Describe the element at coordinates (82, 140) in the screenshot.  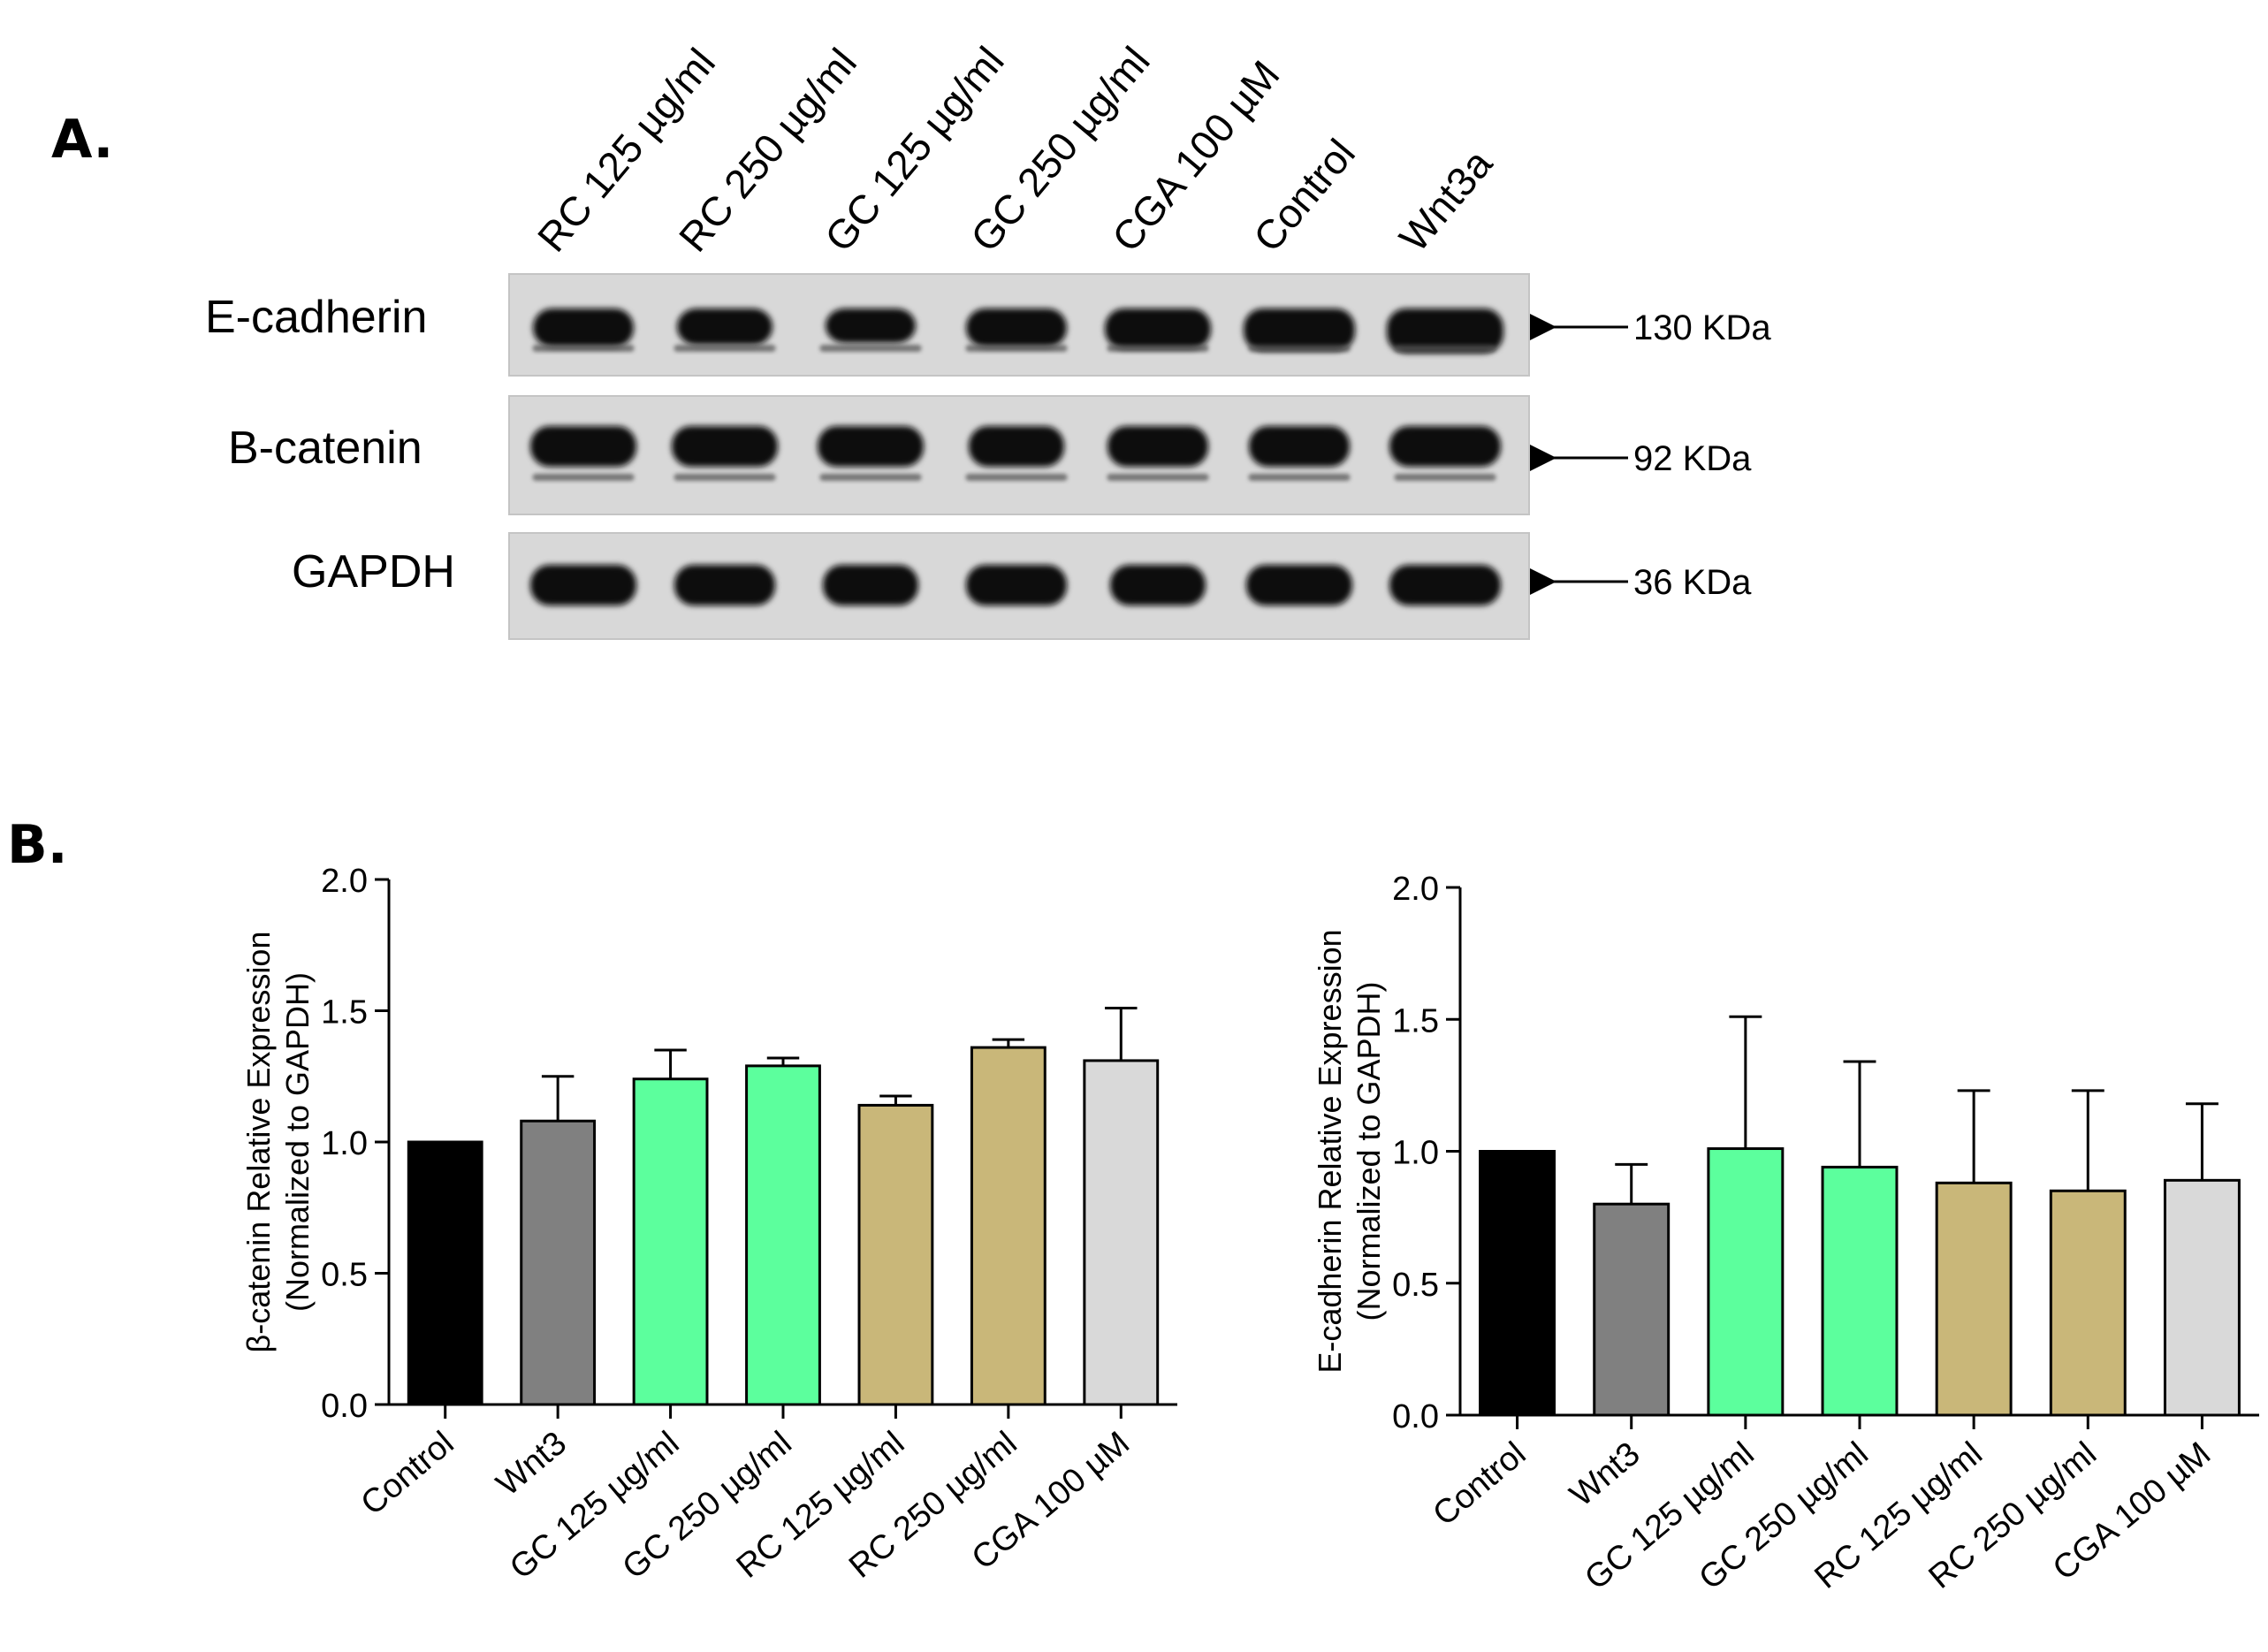
I see `panel-a-label: A.` at that location.